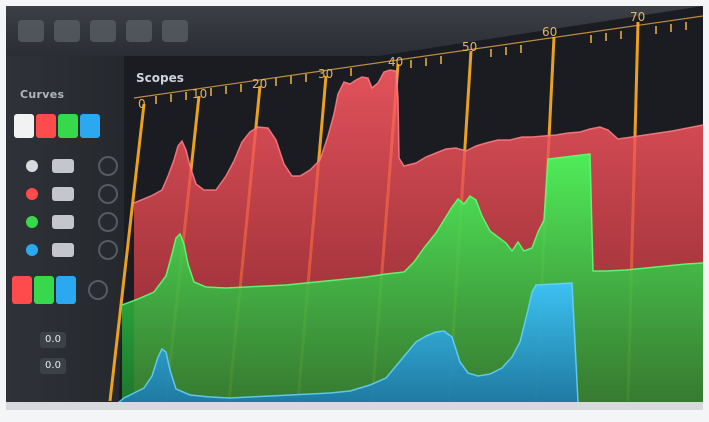 The height and width of the screenshot is (422, 709). What do you see at coordinates (108, 222) in the screenshot?
I see `undo-icon` at bounding box center [108, 222].